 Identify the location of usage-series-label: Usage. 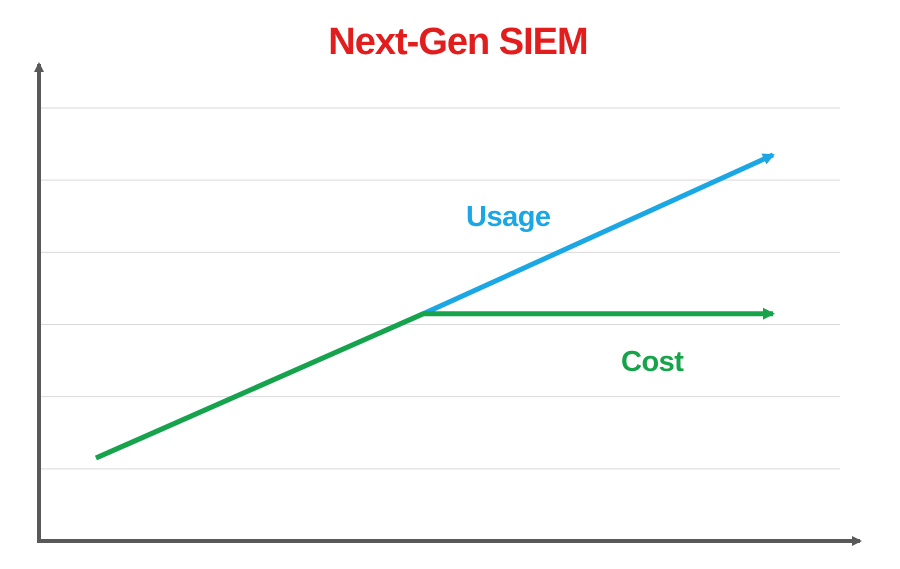
(508, 217).